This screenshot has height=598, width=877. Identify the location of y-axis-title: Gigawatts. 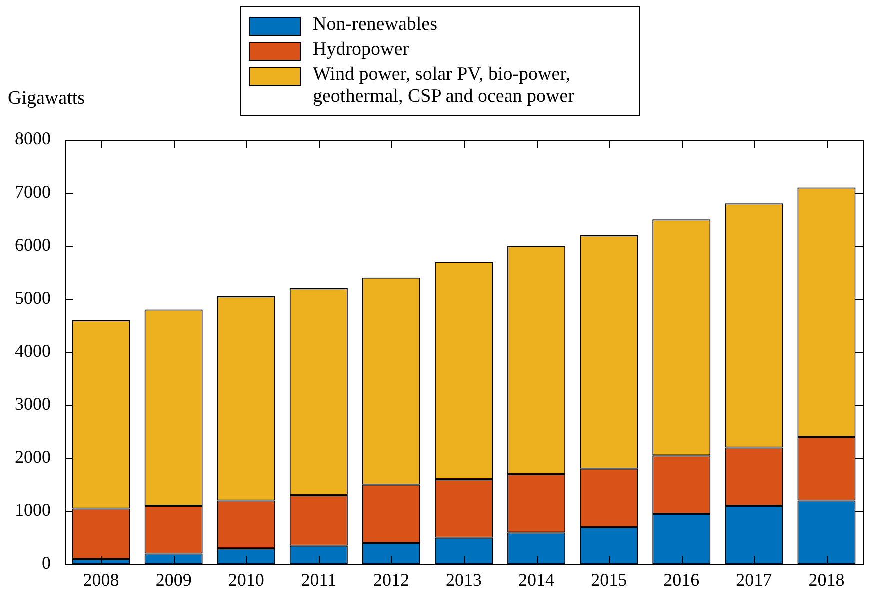
(47, 99).